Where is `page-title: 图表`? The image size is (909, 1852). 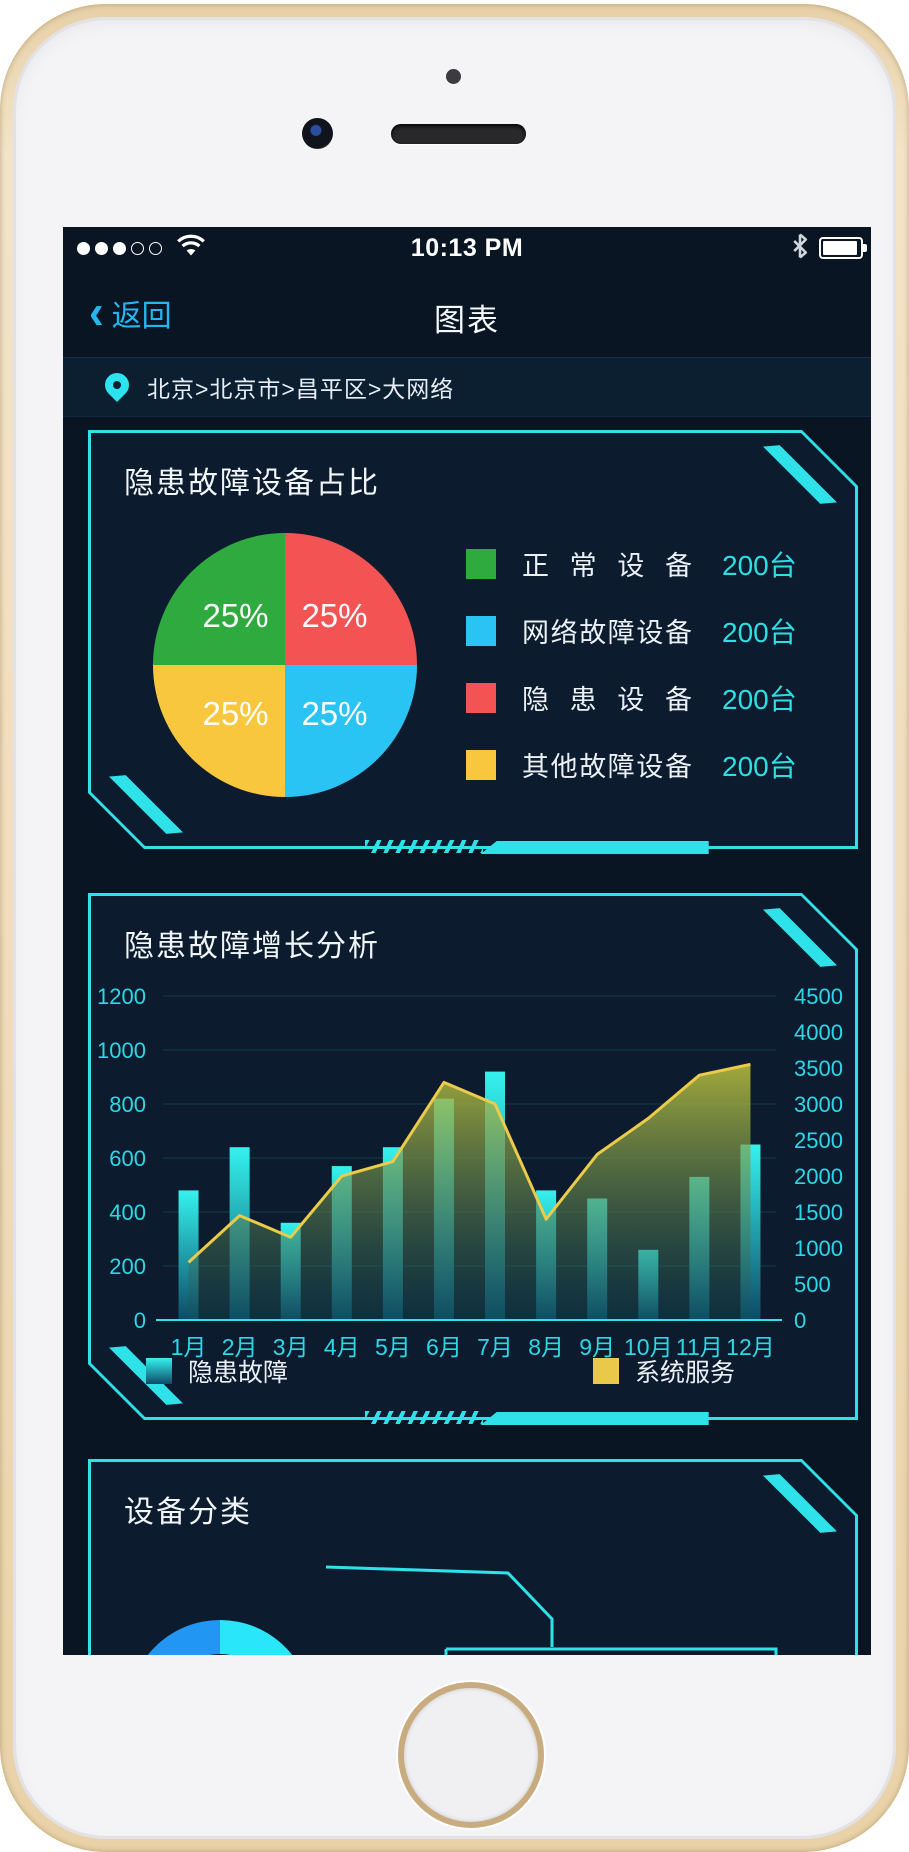
page-title: 图表 is located at coordinates (467, 320).